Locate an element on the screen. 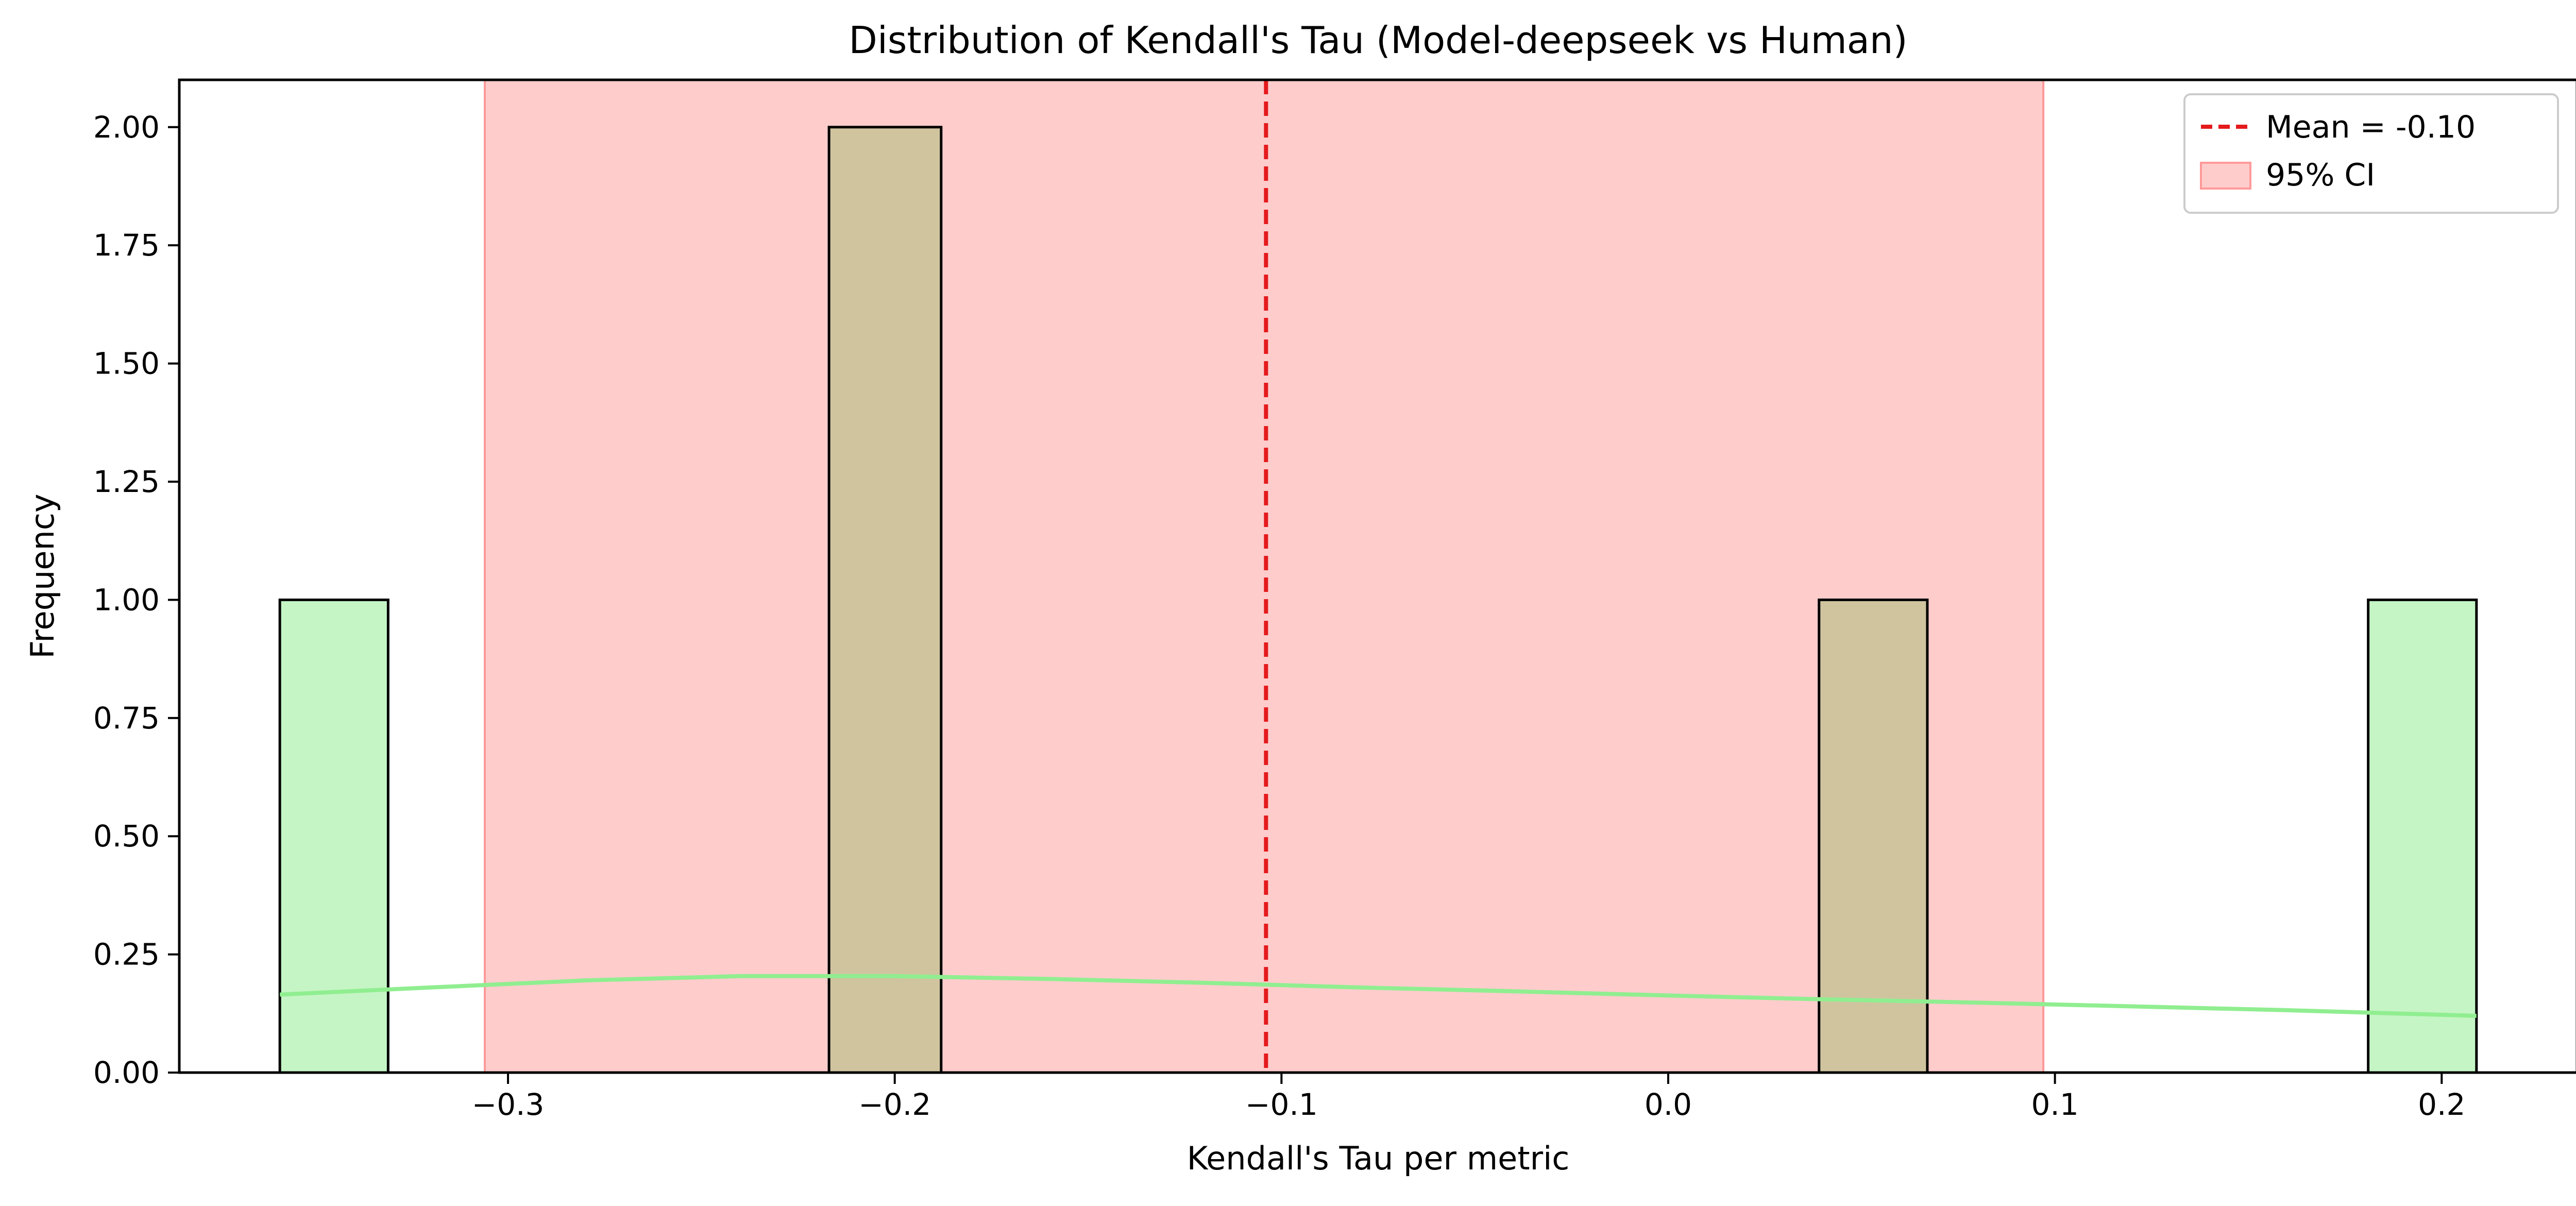  x-tick-label: −0.1 is located at coordinates (1281, 1104).